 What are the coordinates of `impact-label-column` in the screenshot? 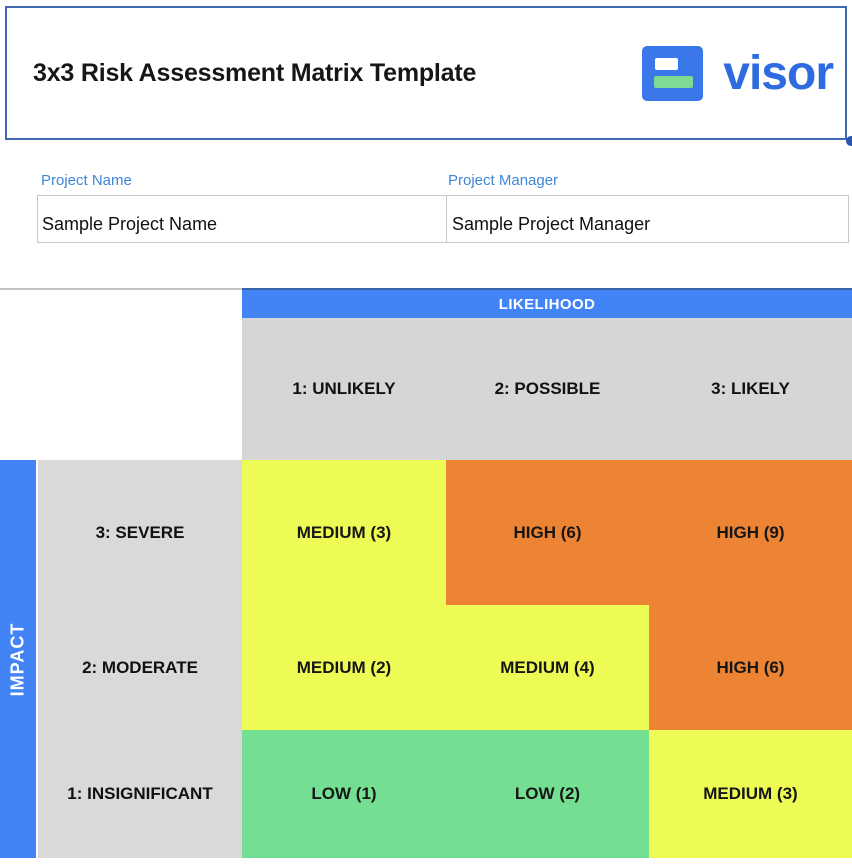 It's located at (140, 659).